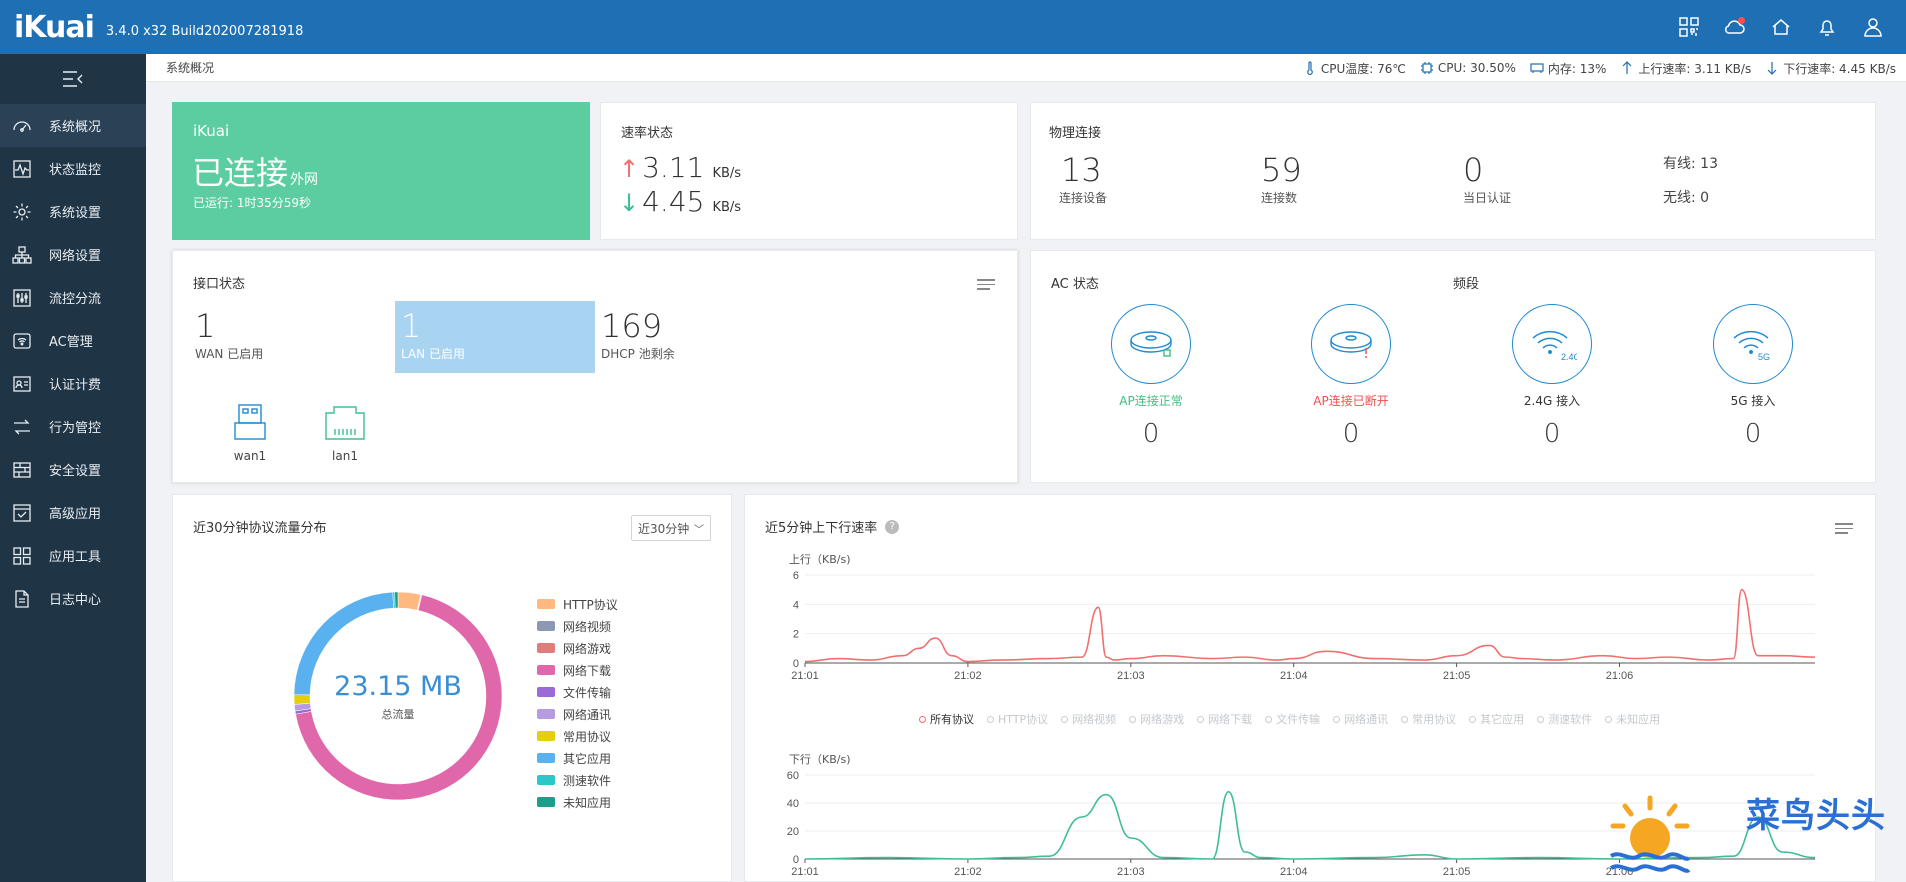 The height and width of the screenshot is (882, 1906). What do you see at coordinates (1351, 401) in the screenshot?
I see `ap-offline-label: AP连接已断开` at bounding box center [1351, 401].